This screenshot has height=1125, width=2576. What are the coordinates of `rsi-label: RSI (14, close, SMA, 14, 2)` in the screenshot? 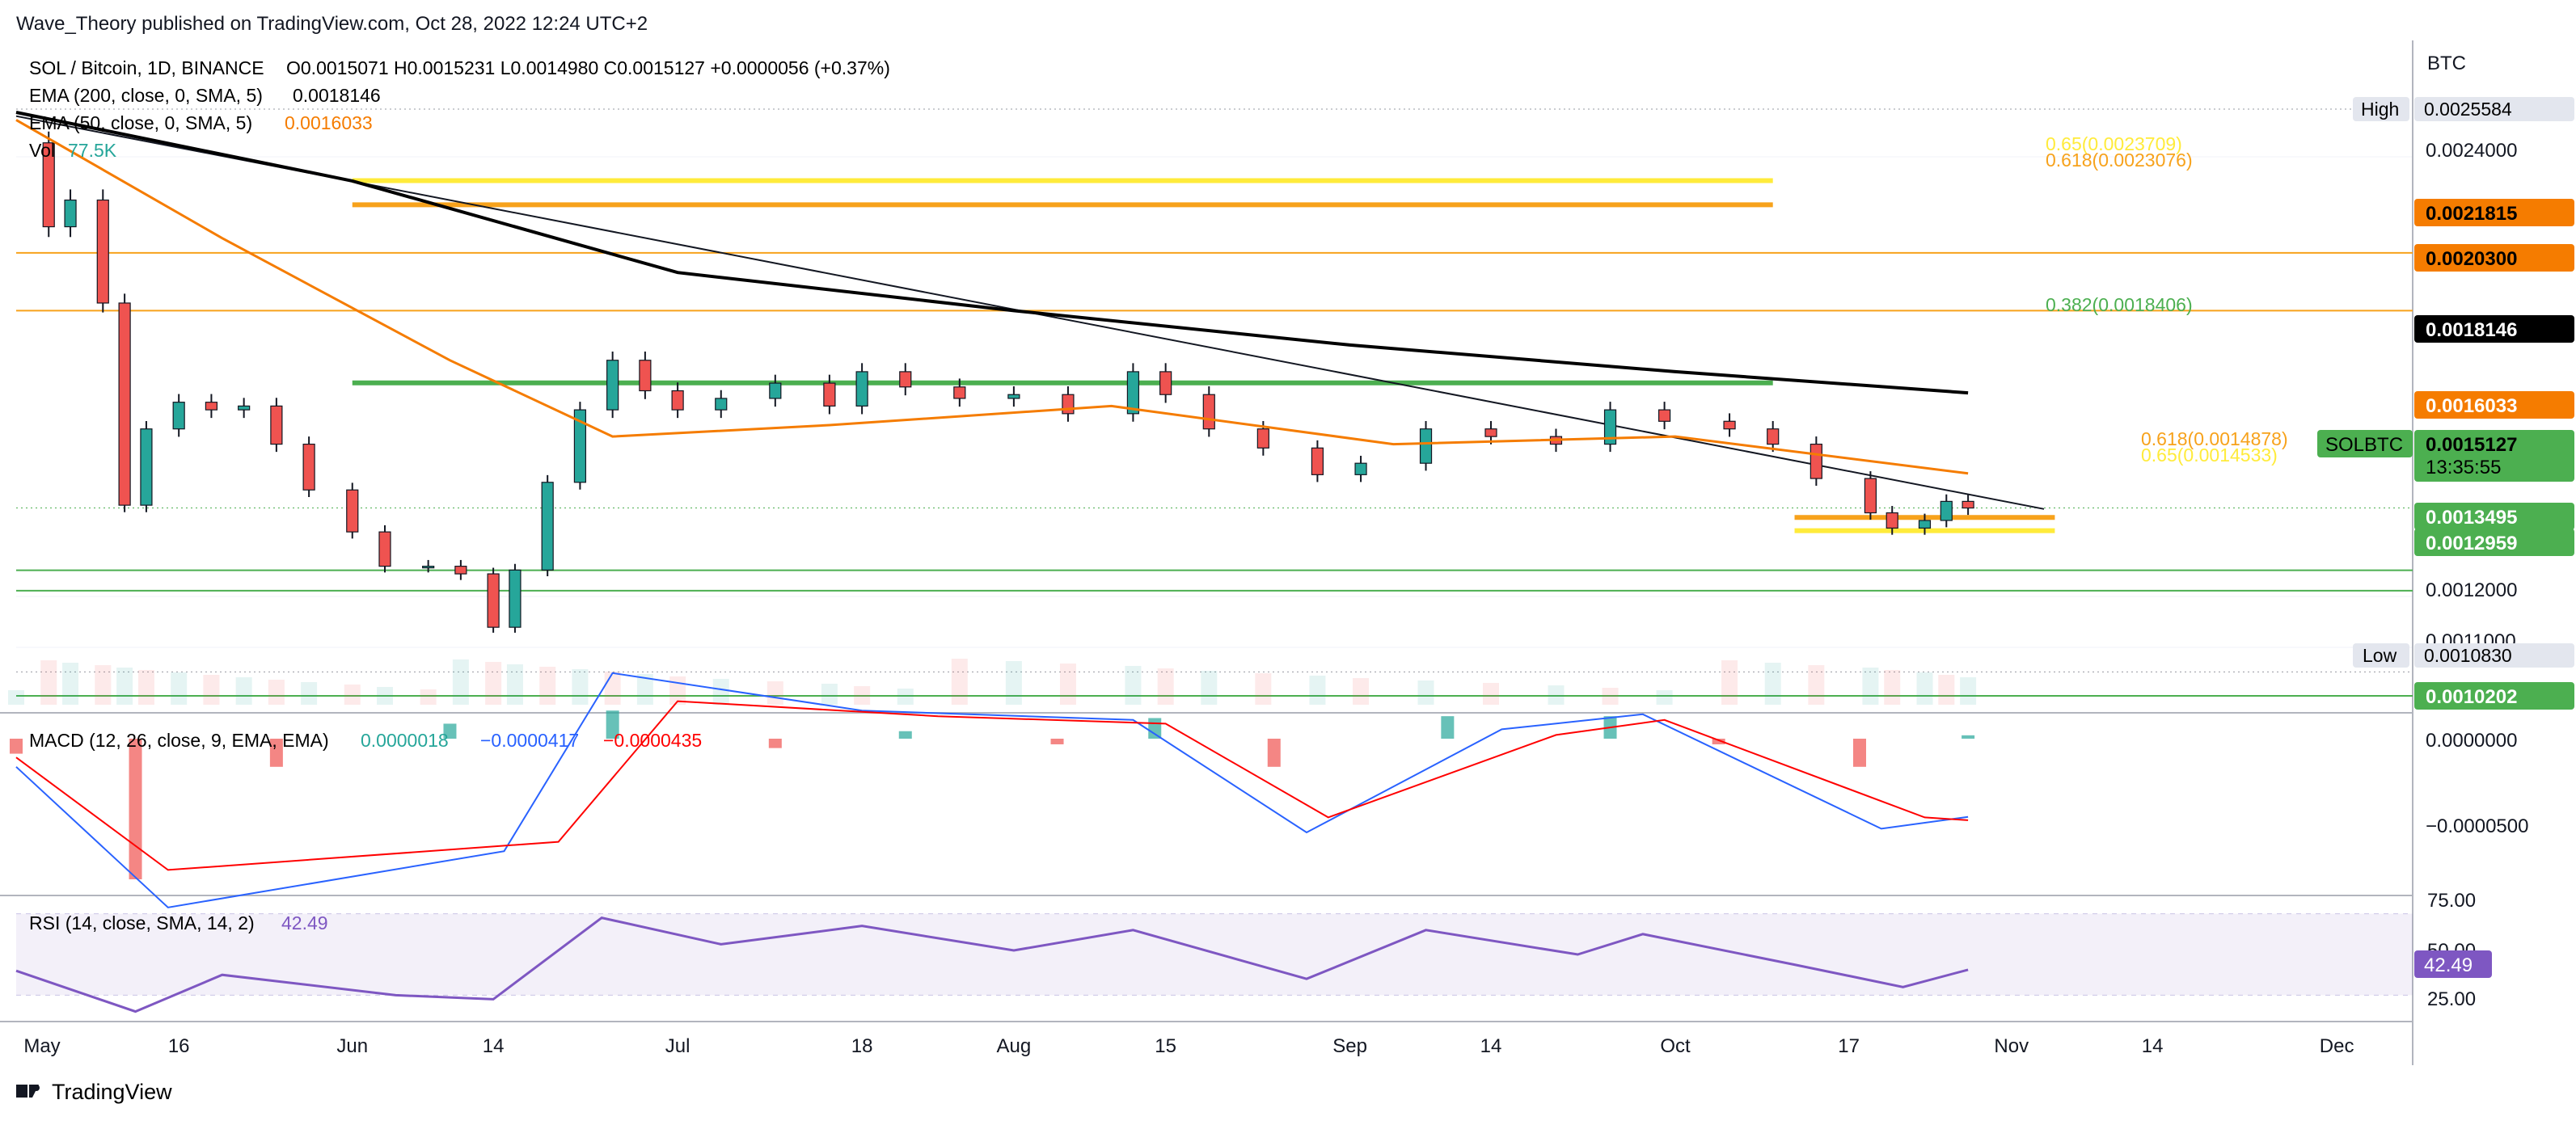 It's located at (142, 923).